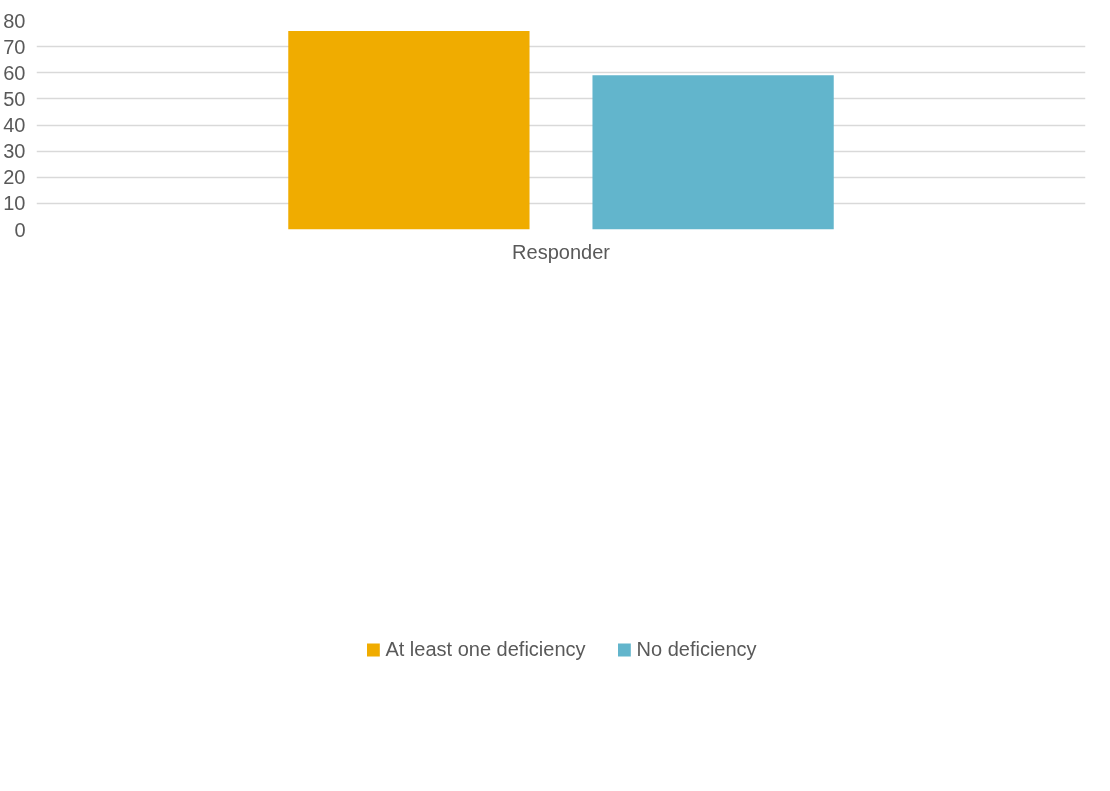  What do you see at coordinates (20, 229) in the screenshot?
I see `y-tick-label: 0` at bounding box center [20, 229].